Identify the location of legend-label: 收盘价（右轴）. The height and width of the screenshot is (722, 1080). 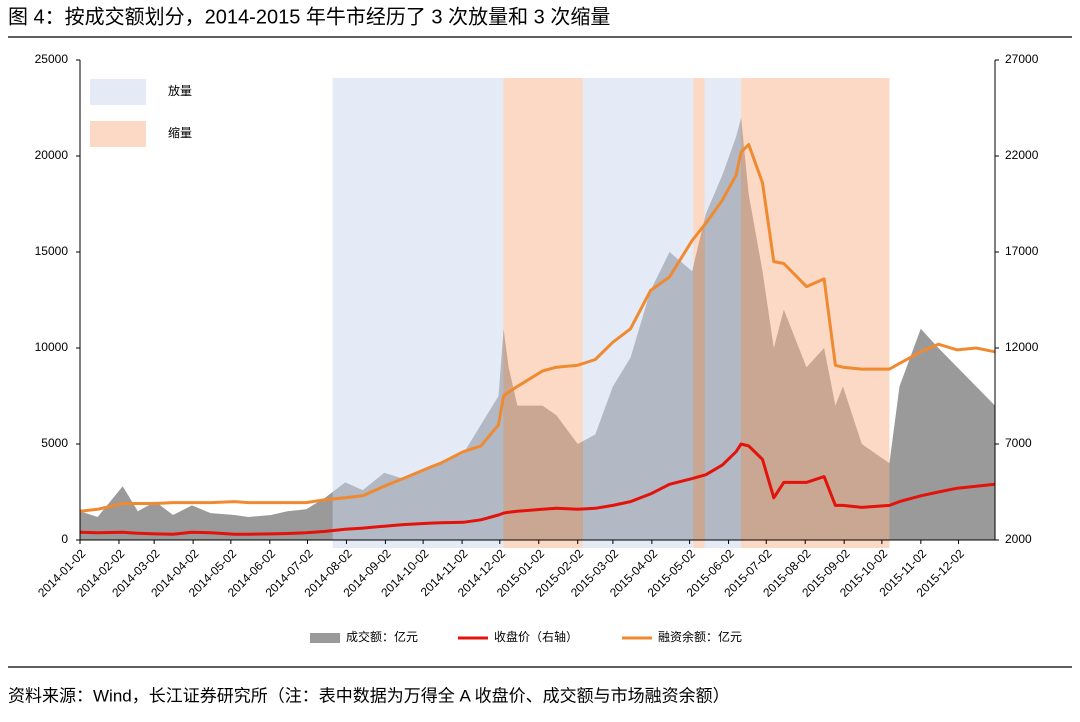
(536, 636).